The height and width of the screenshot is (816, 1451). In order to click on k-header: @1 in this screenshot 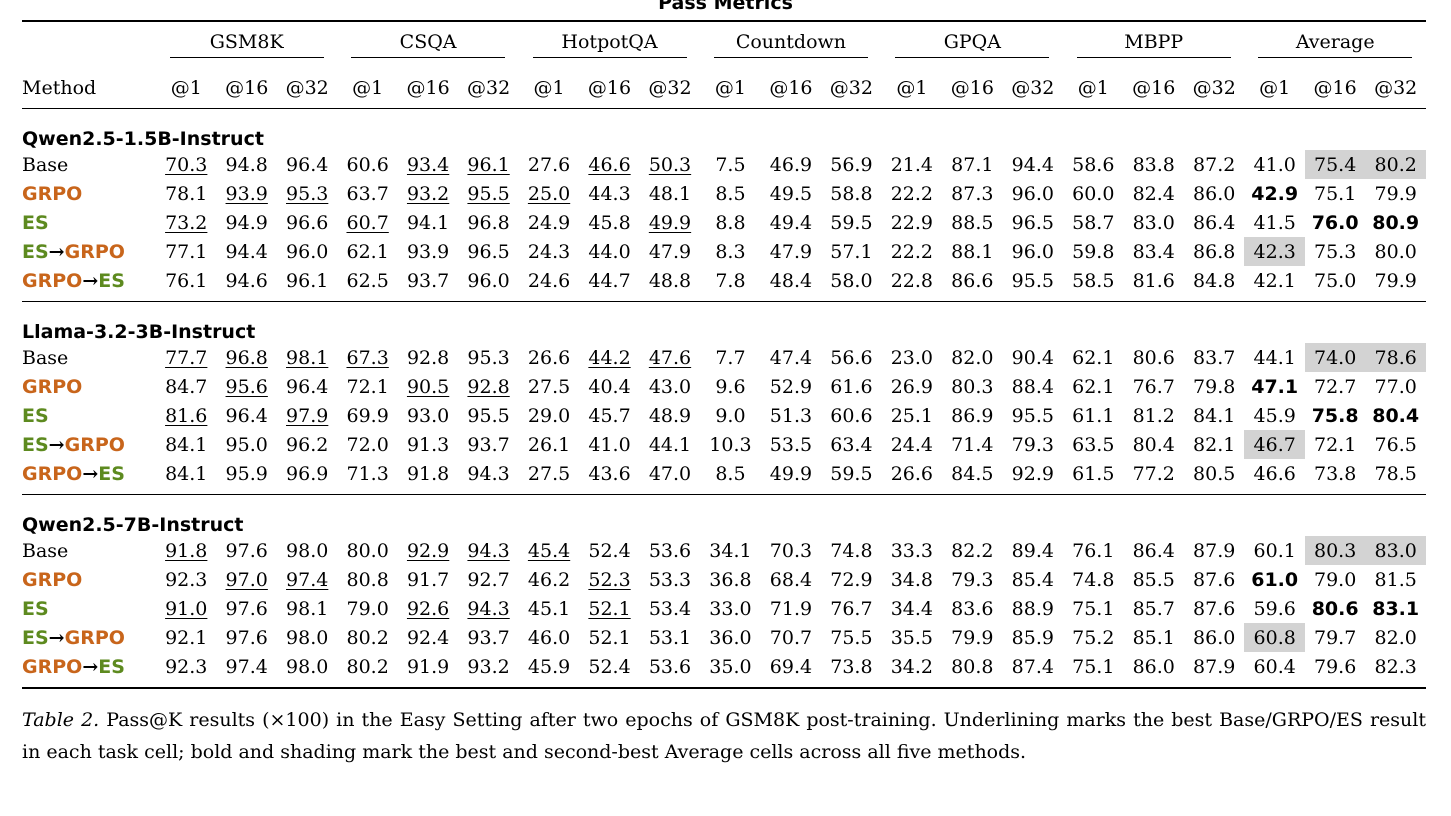, I will do `click(549, 87)`.